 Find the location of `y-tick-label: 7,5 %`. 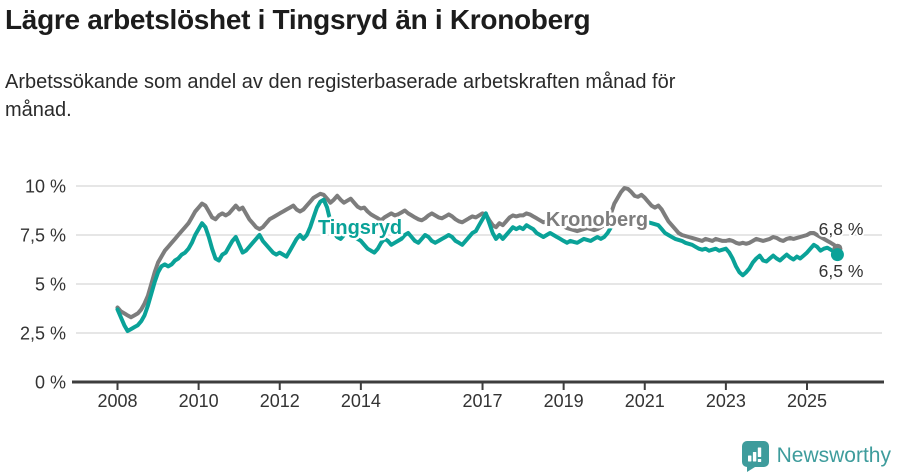

y-tick-label: 7,5 % is located at coordinates (43, 236).